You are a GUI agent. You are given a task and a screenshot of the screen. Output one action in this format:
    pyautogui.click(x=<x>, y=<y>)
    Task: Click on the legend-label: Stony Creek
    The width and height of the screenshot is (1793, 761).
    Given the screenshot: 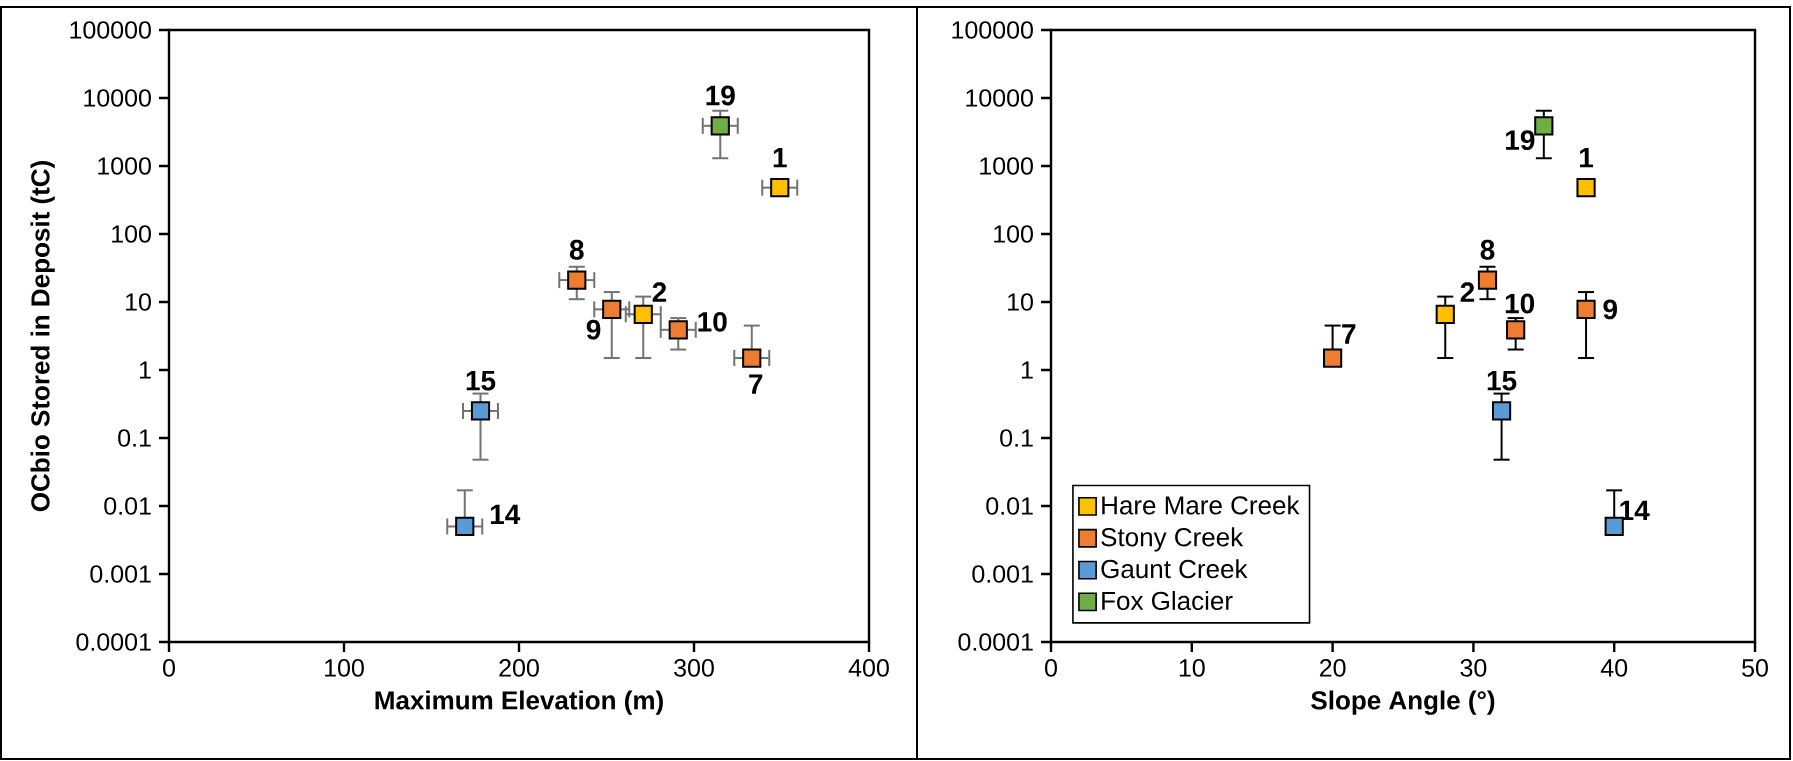 What is the action you would take?
    pyautogui.click(x=1172, y=539)
    